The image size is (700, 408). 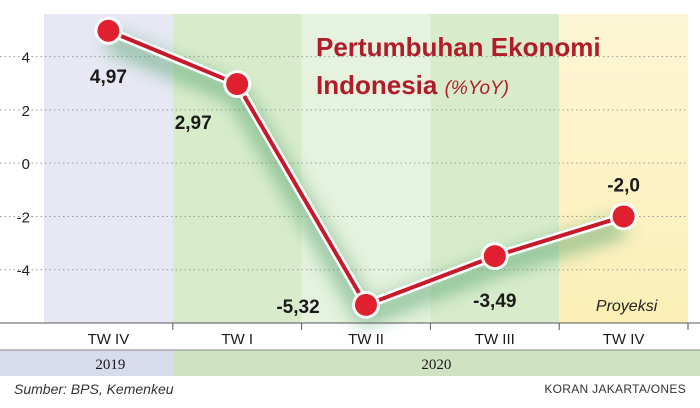 What do you see at coordinates (193, 123) in the screenshot?
I see `data-label: 2,97` at bounding box center [193, 123].